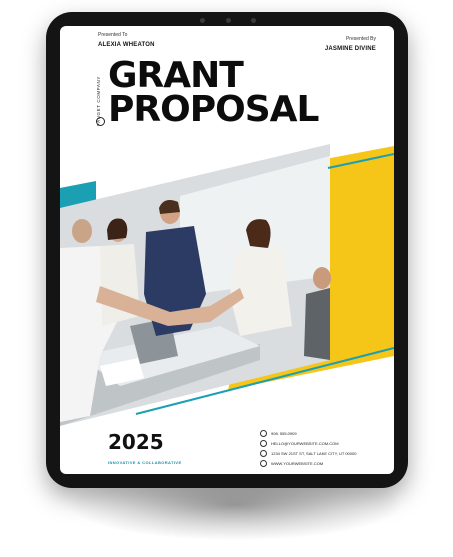 The width and height of the screenshot is (453, 557). Describe the element at coordinates (263, 453) in the screenshot. I see `location-icon` at that location.